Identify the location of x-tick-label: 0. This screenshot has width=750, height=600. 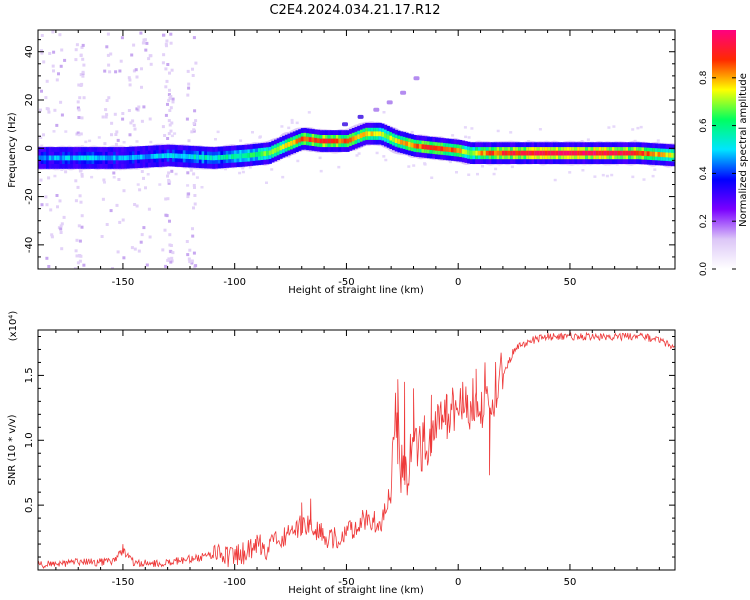
(458, 282).